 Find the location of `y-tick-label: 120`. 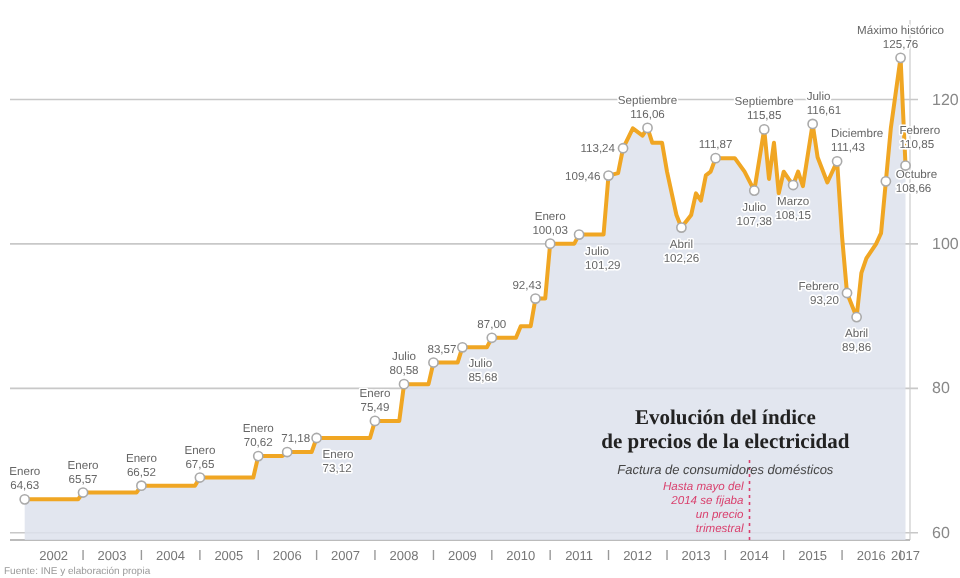

y-tick-label: 120 is located at coordinates (946, 99).